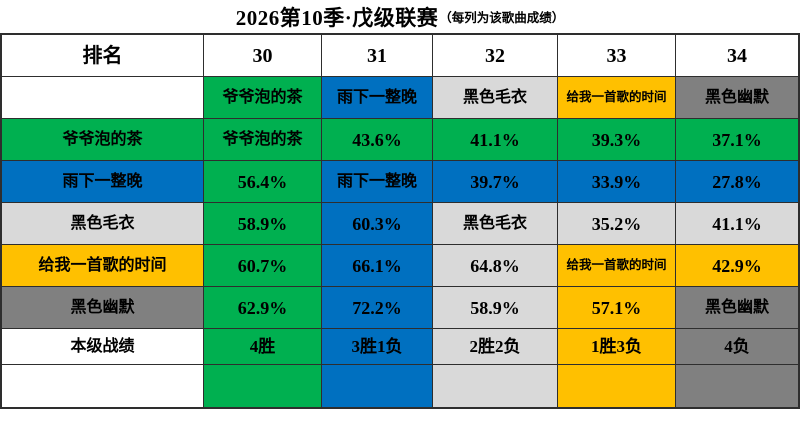 Image resolution: width=800 pixels, height=444 pixels. I want to click on matrix-cell: 27.8%, so click(737, 182).